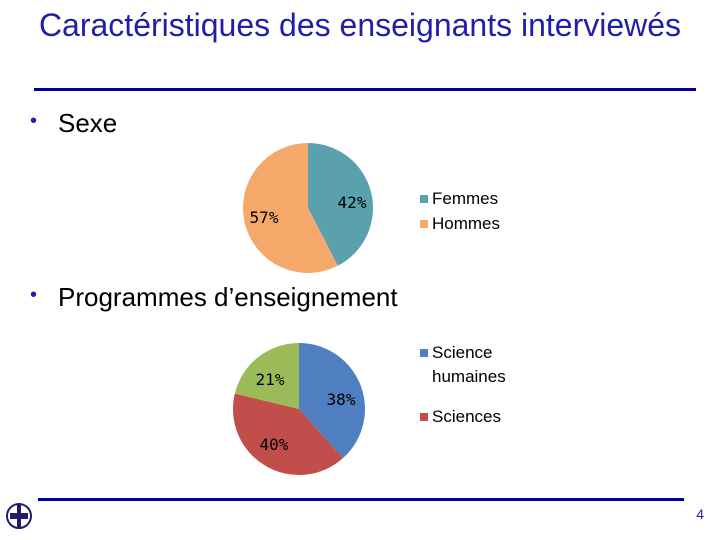 Image resolution: width=720 pixels, height=540 pixels. I want to click on pie-chart-sexe: 42% 57%, so click(307, 208).